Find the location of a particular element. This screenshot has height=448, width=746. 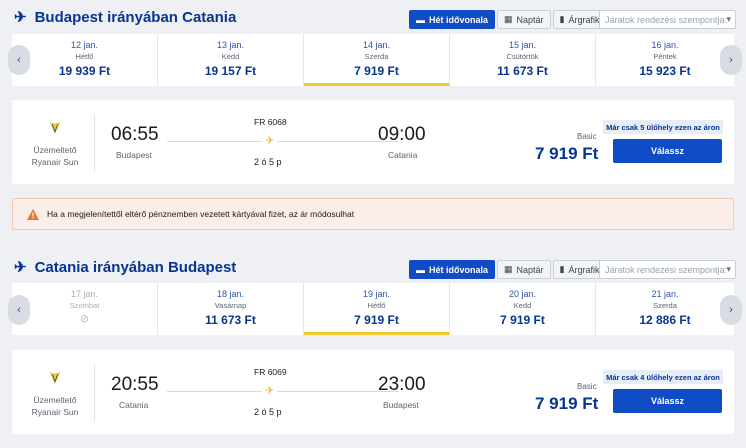

arrive-city: Budapest is located at coordinates (401, 405).